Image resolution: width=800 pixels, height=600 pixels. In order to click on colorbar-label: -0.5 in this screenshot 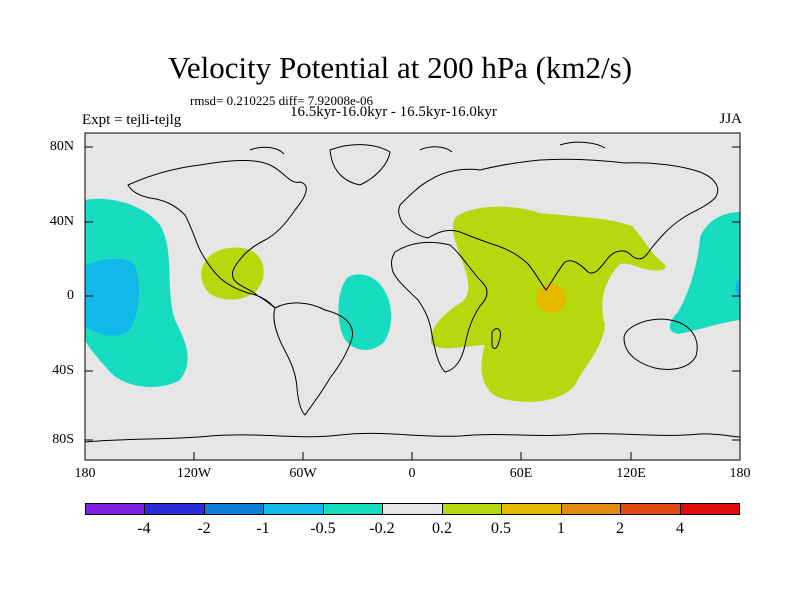, I will do `click(323, 528)`.